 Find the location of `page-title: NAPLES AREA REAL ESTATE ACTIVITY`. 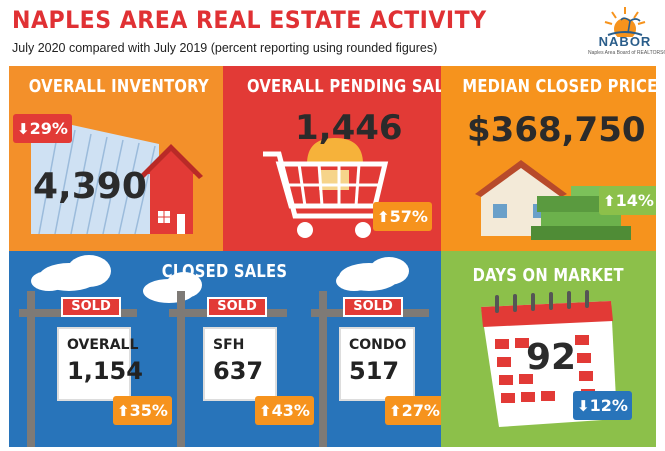

page-title: NAPLES AREA REAL ESTATE ACTIVITY is located at coordinates (249, 20).